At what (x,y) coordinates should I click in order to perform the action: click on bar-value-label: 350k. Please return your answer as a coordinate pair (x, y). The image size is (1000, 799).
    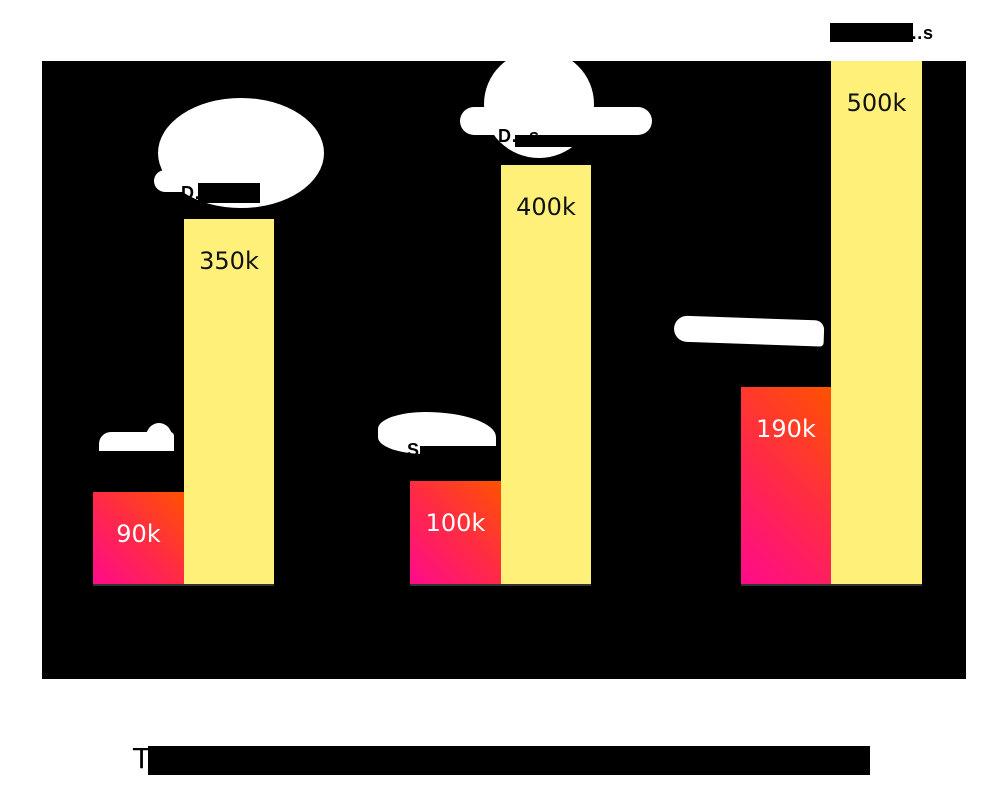
    Looking at the image, I should click on (229, 261).